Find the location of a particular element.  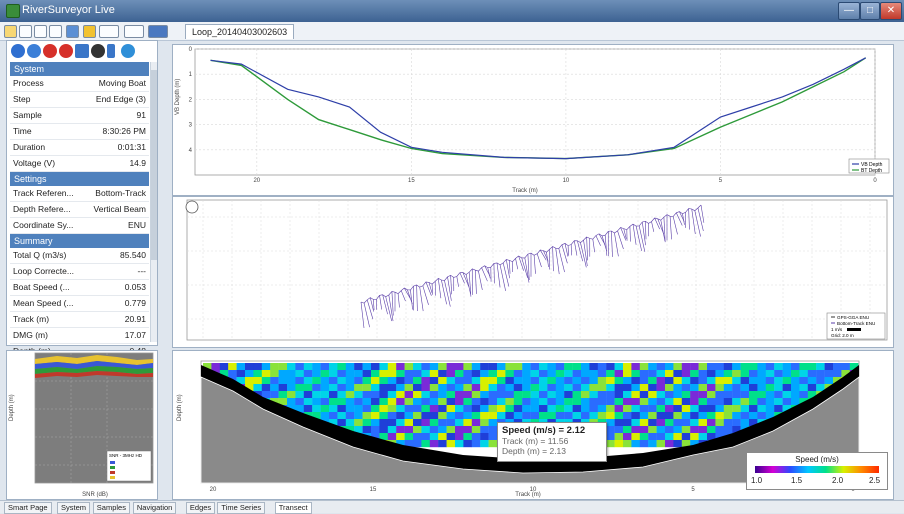

property-value: --- is located at coordinates (142, 271).